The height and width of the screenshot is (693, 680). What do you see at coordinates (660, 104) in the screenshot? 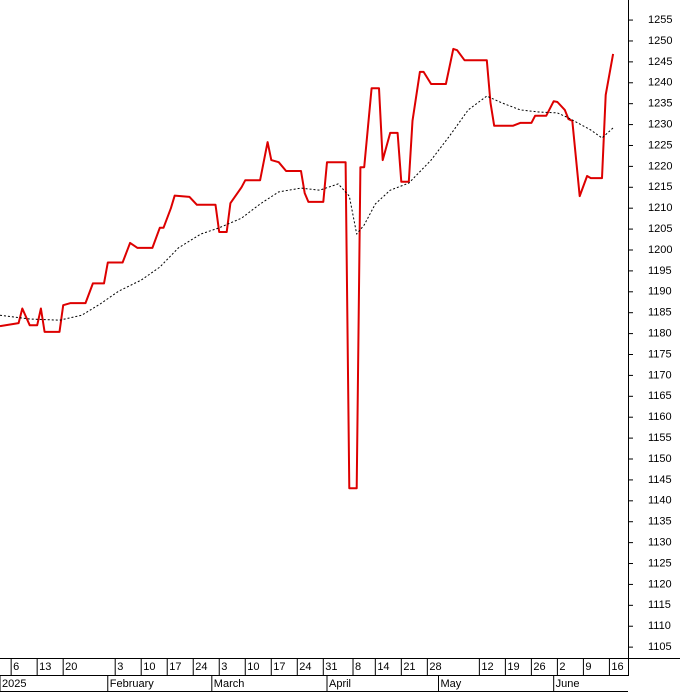
I see `y-tick-label: 1235` at bounding box center [660, 104].